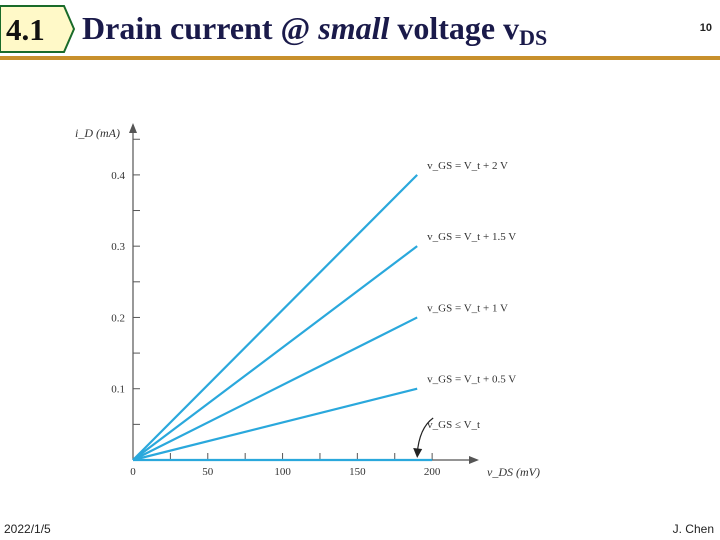 Image resolution: width=720 pixels, height=540 pixels. Describe the element at coordinates (282, 472) in the screenshot. I see `x-tick-label: 100` at that location.